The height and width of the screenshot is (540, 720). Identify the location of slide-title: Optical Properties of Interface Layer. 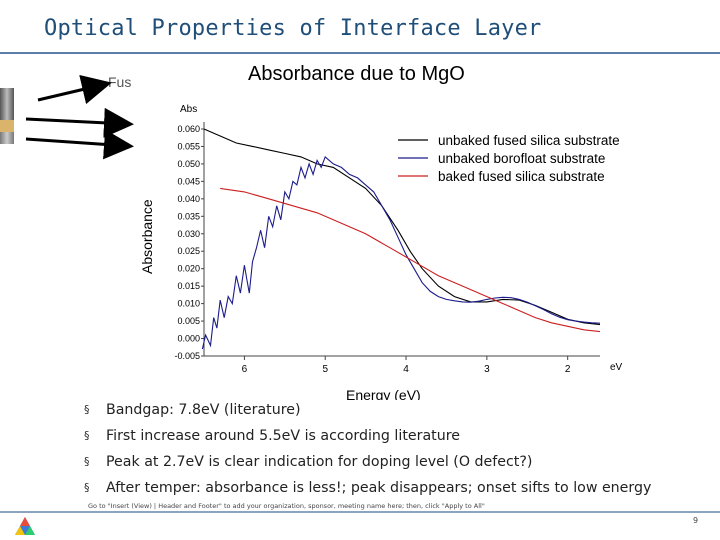
(293, 28).